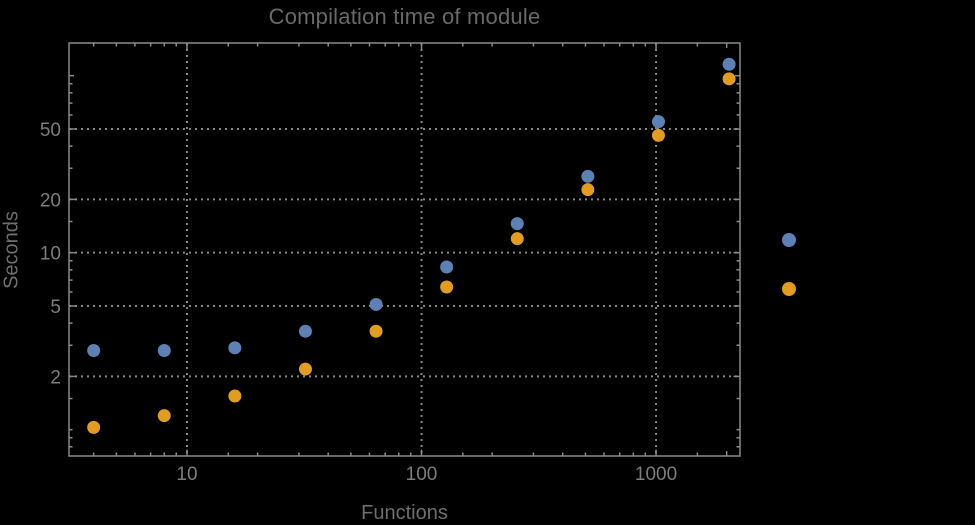 This screenshot has width=975, height=525. I want to click on chart-title: Compilation time of module, so click(404, 16).